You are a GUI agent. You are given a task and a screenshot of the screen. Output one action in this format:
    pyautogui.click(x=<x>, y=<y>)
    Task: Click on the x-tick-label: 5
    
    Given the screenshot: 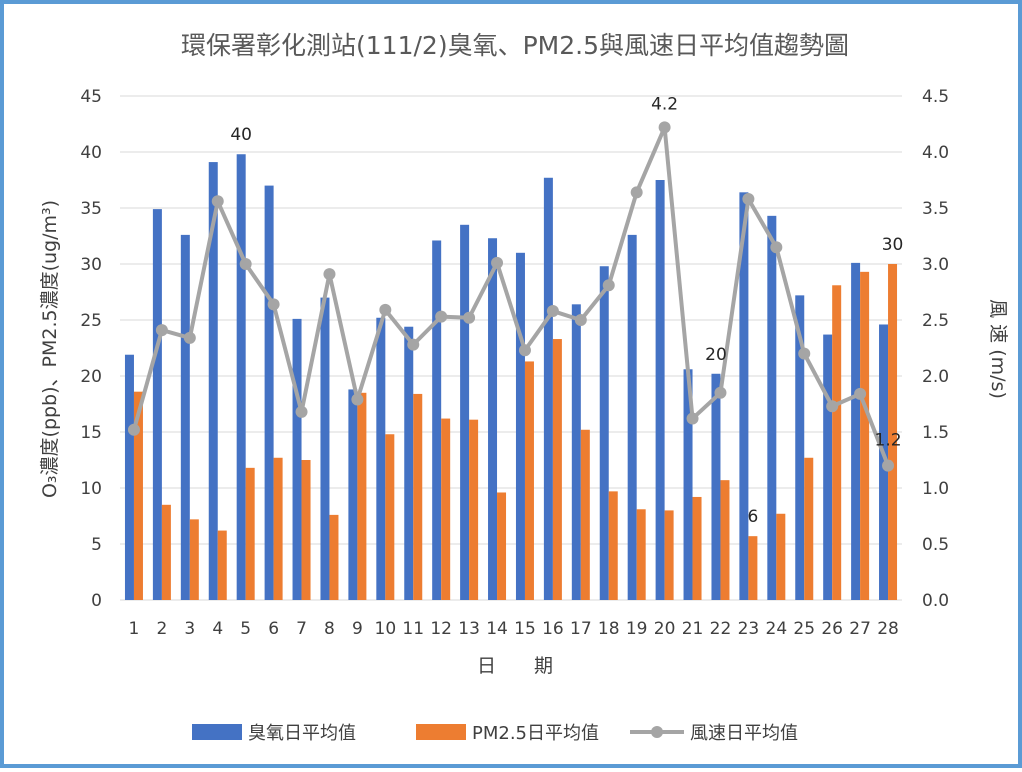 What is the action you would take?
    pyautogui.click(x=245, y=629)
    